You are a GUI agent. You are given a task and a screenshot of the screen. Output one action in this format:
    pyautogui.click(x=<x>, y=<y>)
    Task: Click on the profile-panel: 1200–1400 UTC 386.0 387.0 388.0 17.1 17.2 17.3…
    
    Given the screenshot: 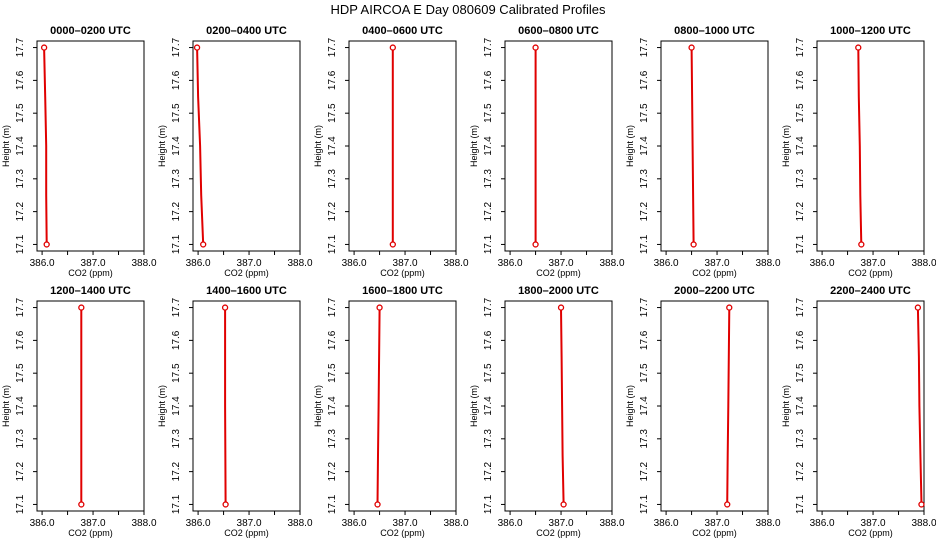 What is the action you would take?
    pyautogui.click(x=79, y=411)
    